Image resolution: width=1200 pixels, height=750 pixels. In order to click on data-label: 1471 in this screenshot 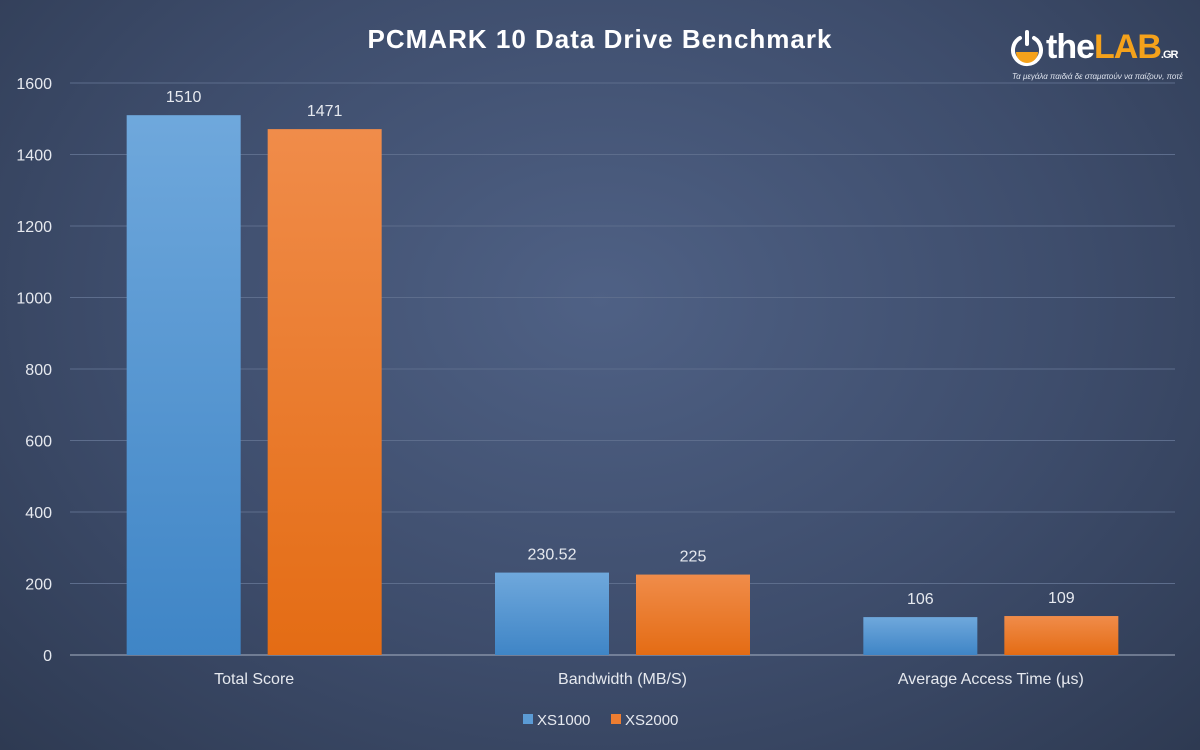, I will do `click(325, 111)`.